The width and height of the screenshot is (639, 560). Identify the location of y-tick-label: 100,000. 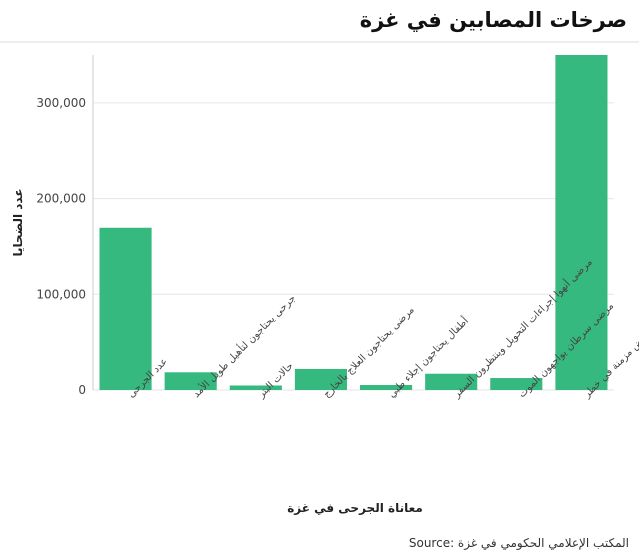
(61, 294).